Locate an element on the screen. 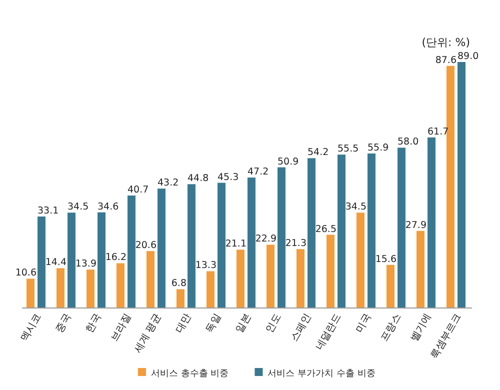 This screenshot has width=500, height=390. x-tick-label: 한국 is located at coordinates (94, 323).